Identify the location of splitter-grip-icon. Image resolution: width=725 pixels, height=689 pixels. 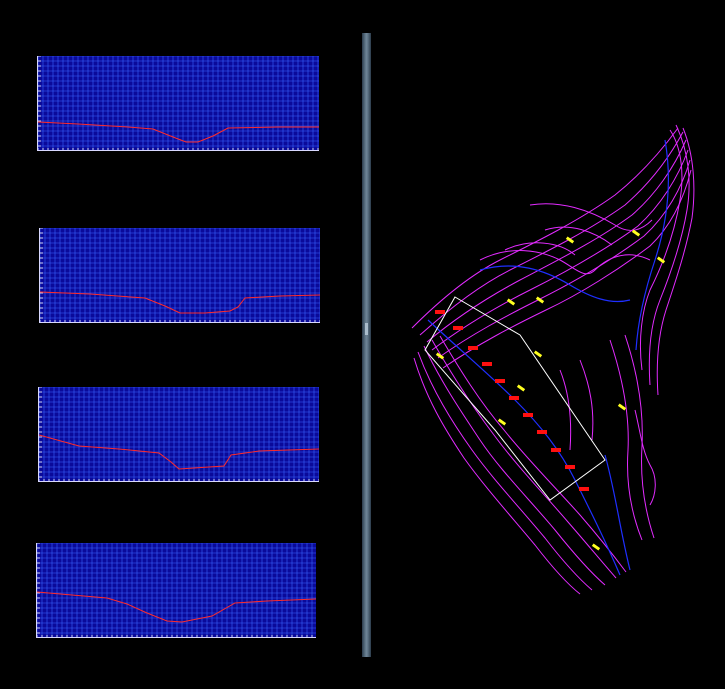
(366, 329).